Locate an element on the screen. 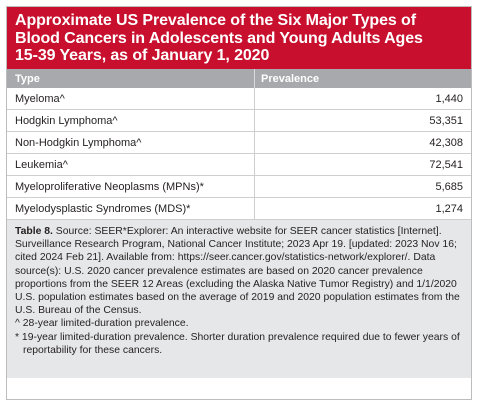 This screenshot has height=408, width=480. header-prevalence: Prevalence is located at coordinates (290, 78).